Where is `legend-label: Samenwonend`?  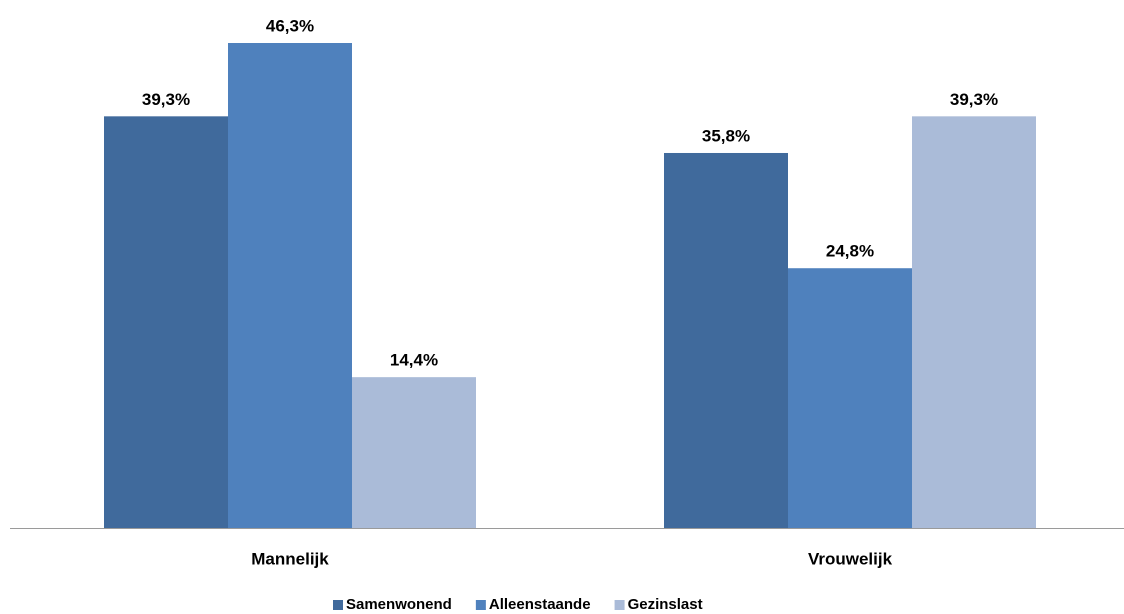
legend-label: Samenwonend is located at coordinates (399, 604).